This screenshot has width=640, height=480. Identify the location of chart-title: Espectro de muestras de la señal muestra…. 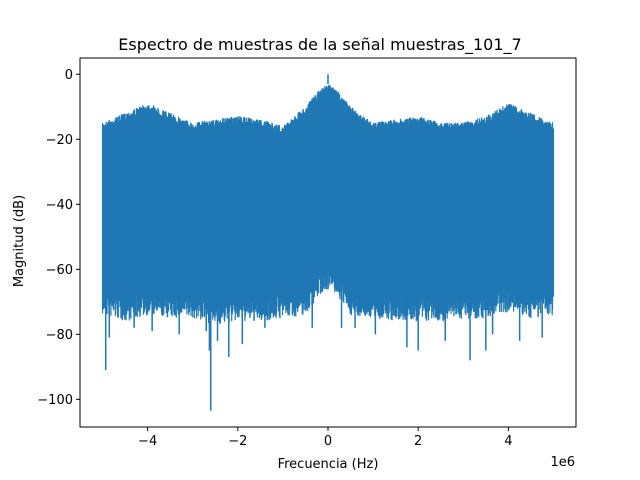
(319, 45).